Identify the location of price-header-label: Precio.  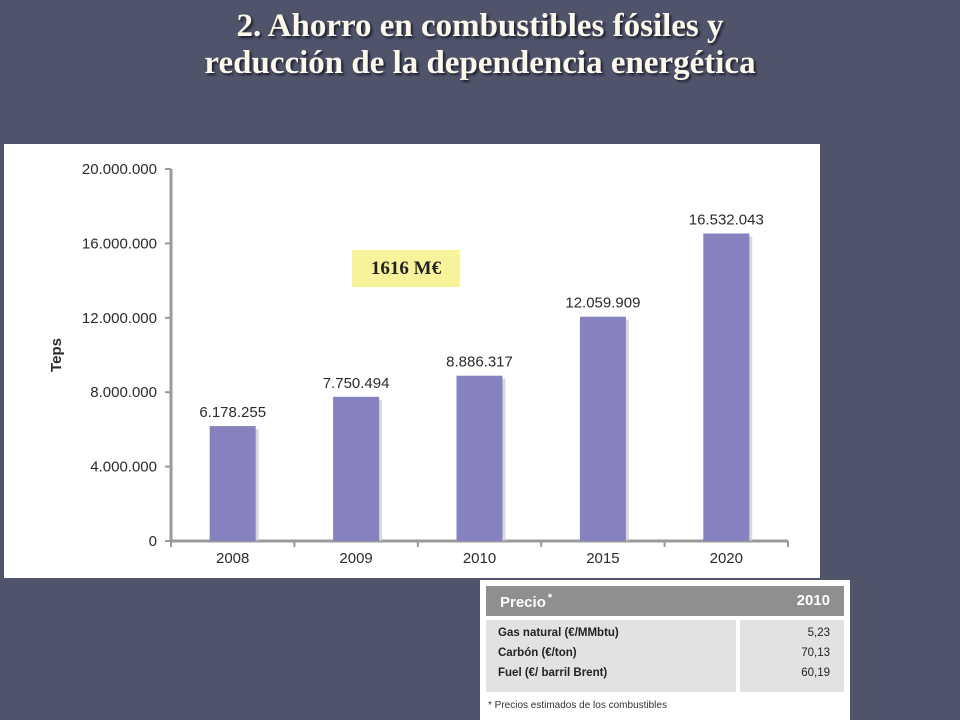
(523, 602).